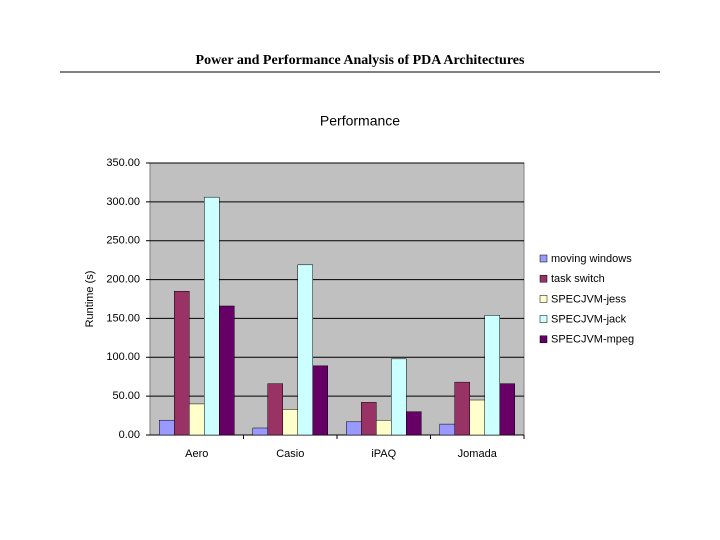 The image size is (720, 540). Describe the element at coordinates (129, 435) in the screenshot. I see `y-tick-label: 0.00` at that location.